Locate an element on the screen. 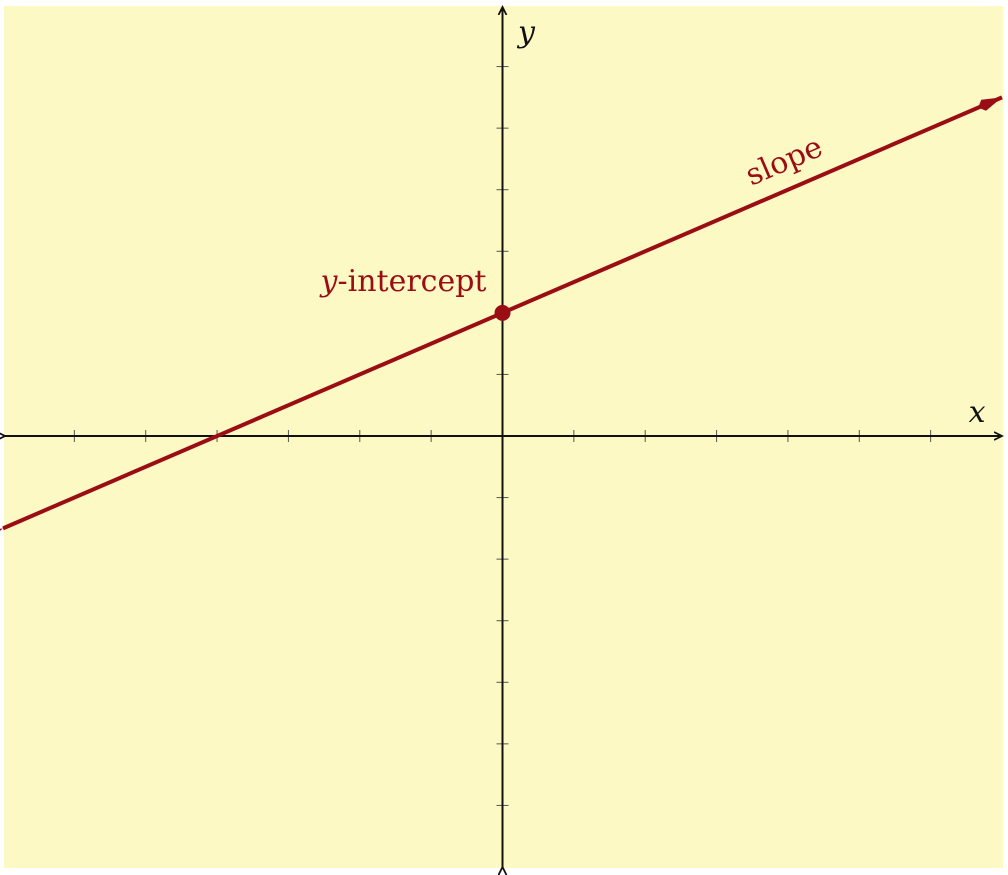 The height and width of the screenshot is (875, 1008). x-axis-label: x is located at coordinates (977, 412).